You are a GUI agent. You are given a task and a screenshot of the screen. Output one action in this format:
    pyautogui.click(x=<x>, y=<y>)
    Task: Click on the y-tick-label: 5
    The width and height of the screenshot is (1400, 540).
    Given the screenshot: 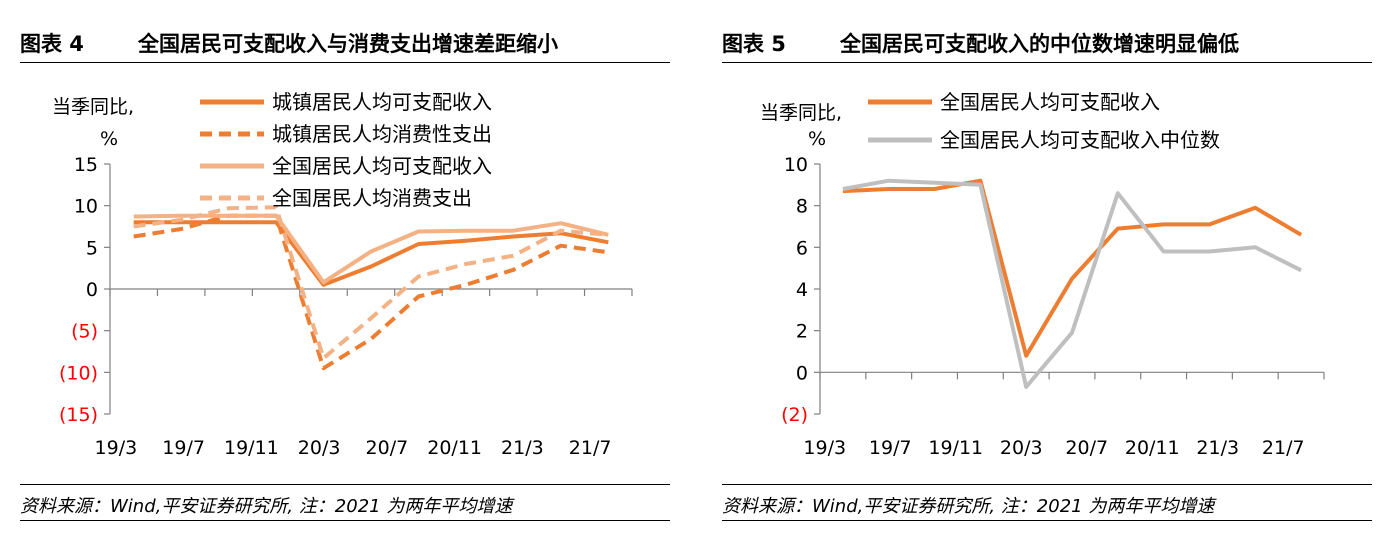 What is the action you would take?
    pyautogui.click(x=92, y=248)
    